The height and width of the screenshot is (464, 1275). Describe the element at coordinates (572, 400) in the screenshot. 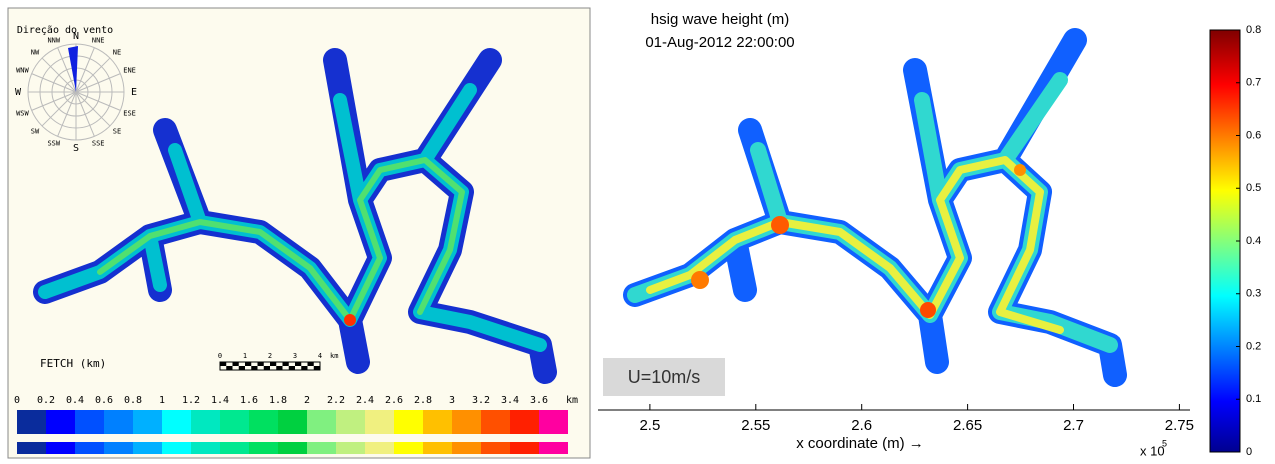

I see `legend-unit: km` at that location.